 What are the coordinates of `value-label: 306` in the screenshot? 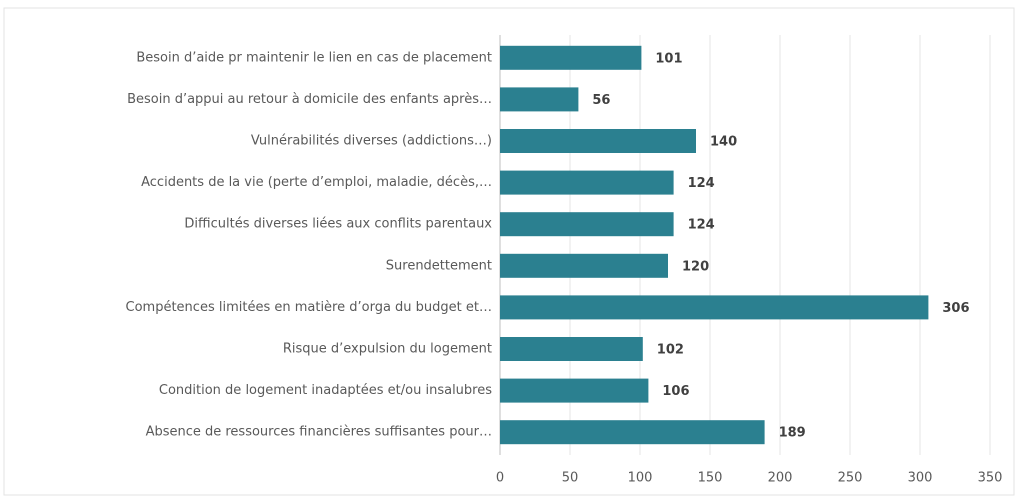 It's located at (955, 308).